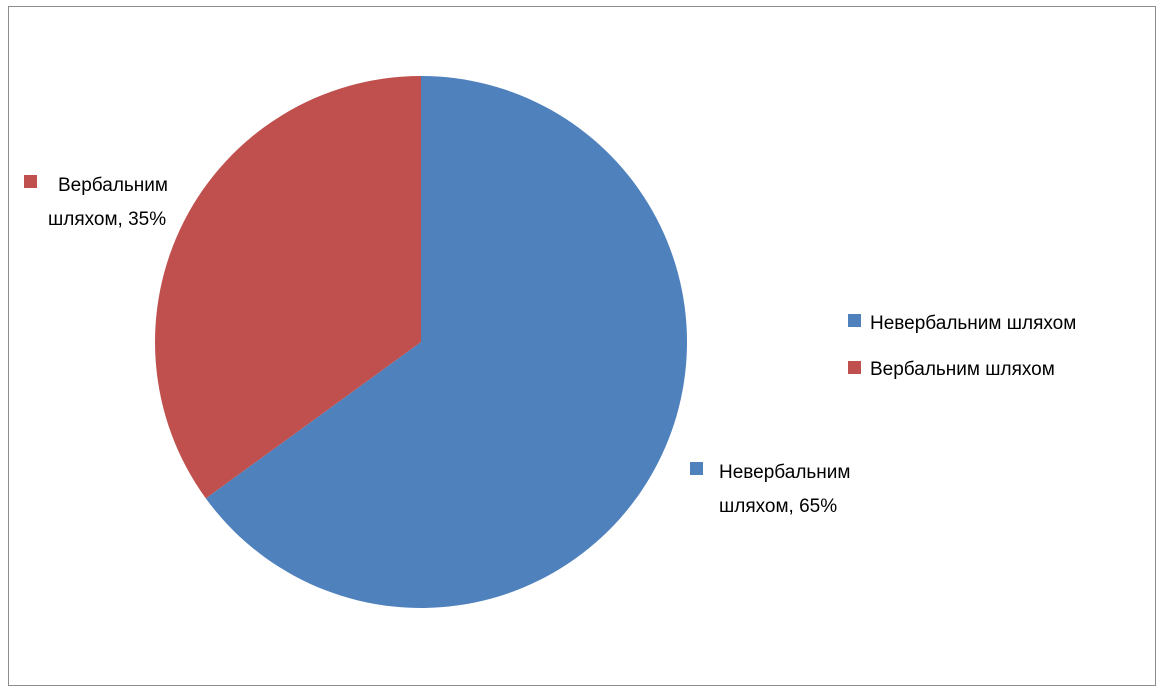  I want to click on data-label-nonverbal-line2: шляхом, 65%, so click(778, 506).